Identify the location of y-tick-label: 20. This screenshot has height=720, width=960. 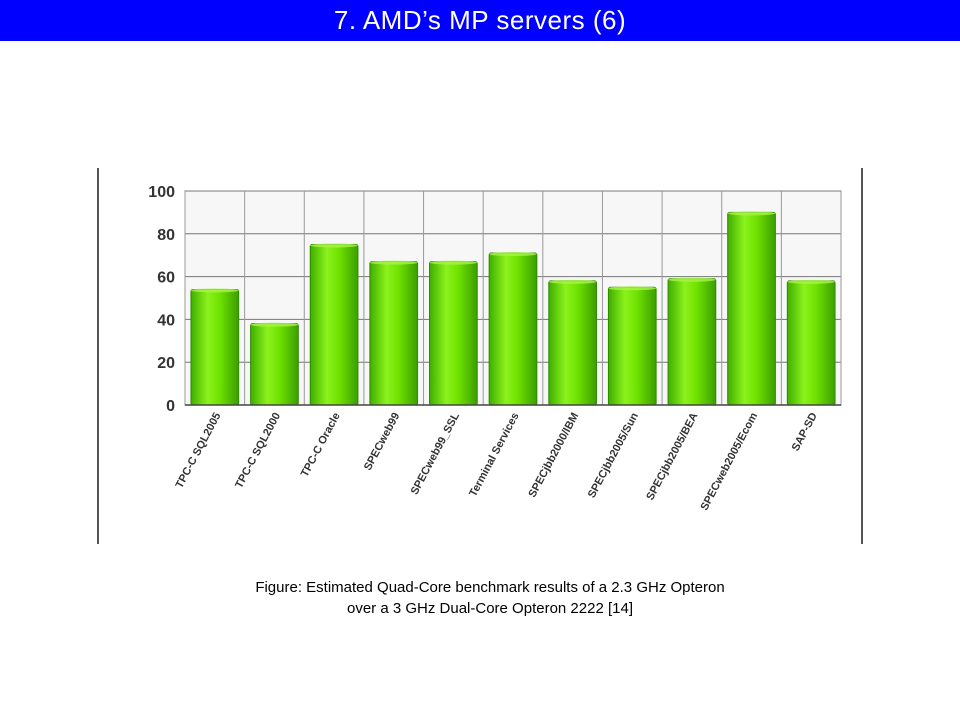
(166, 363).